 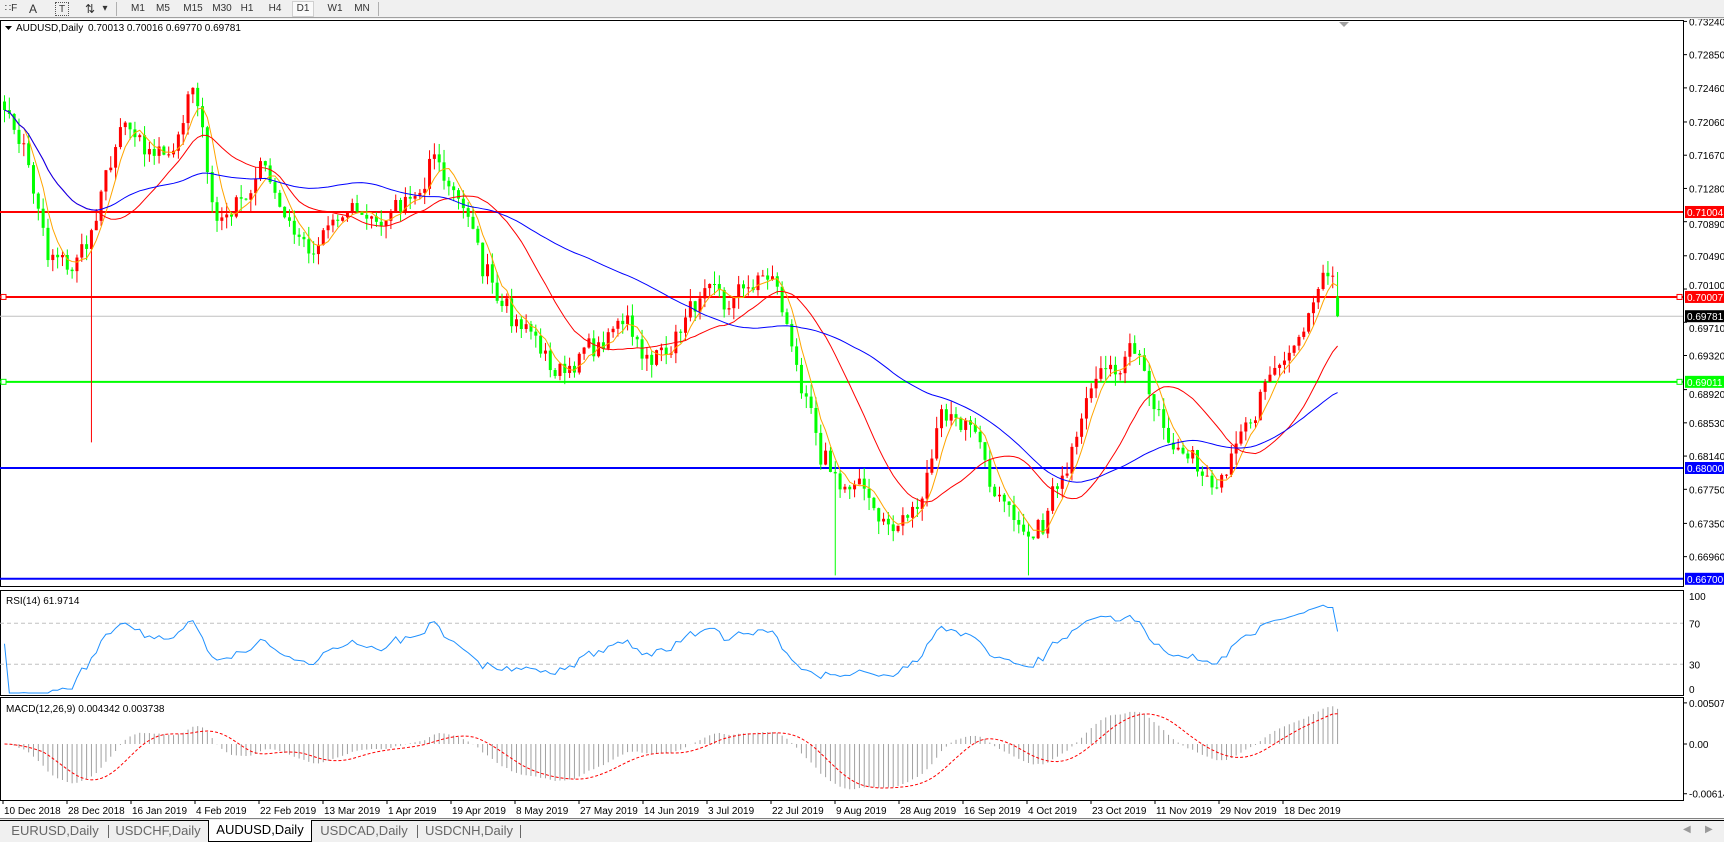 I want to click on tab-eurusd: EURUSD,Daily, so click(x=55, y=831).